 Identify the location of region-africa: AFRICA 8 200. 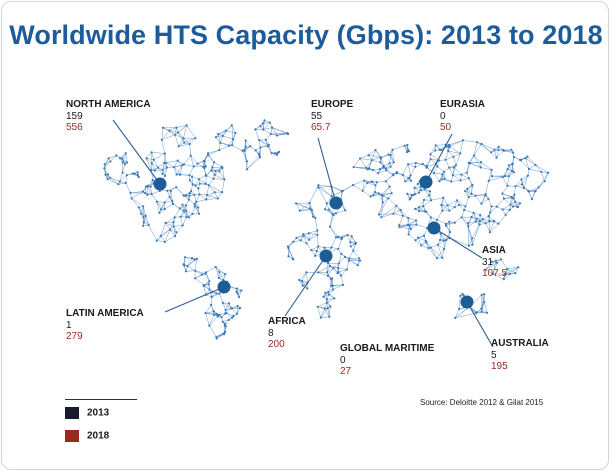
(287, 333).